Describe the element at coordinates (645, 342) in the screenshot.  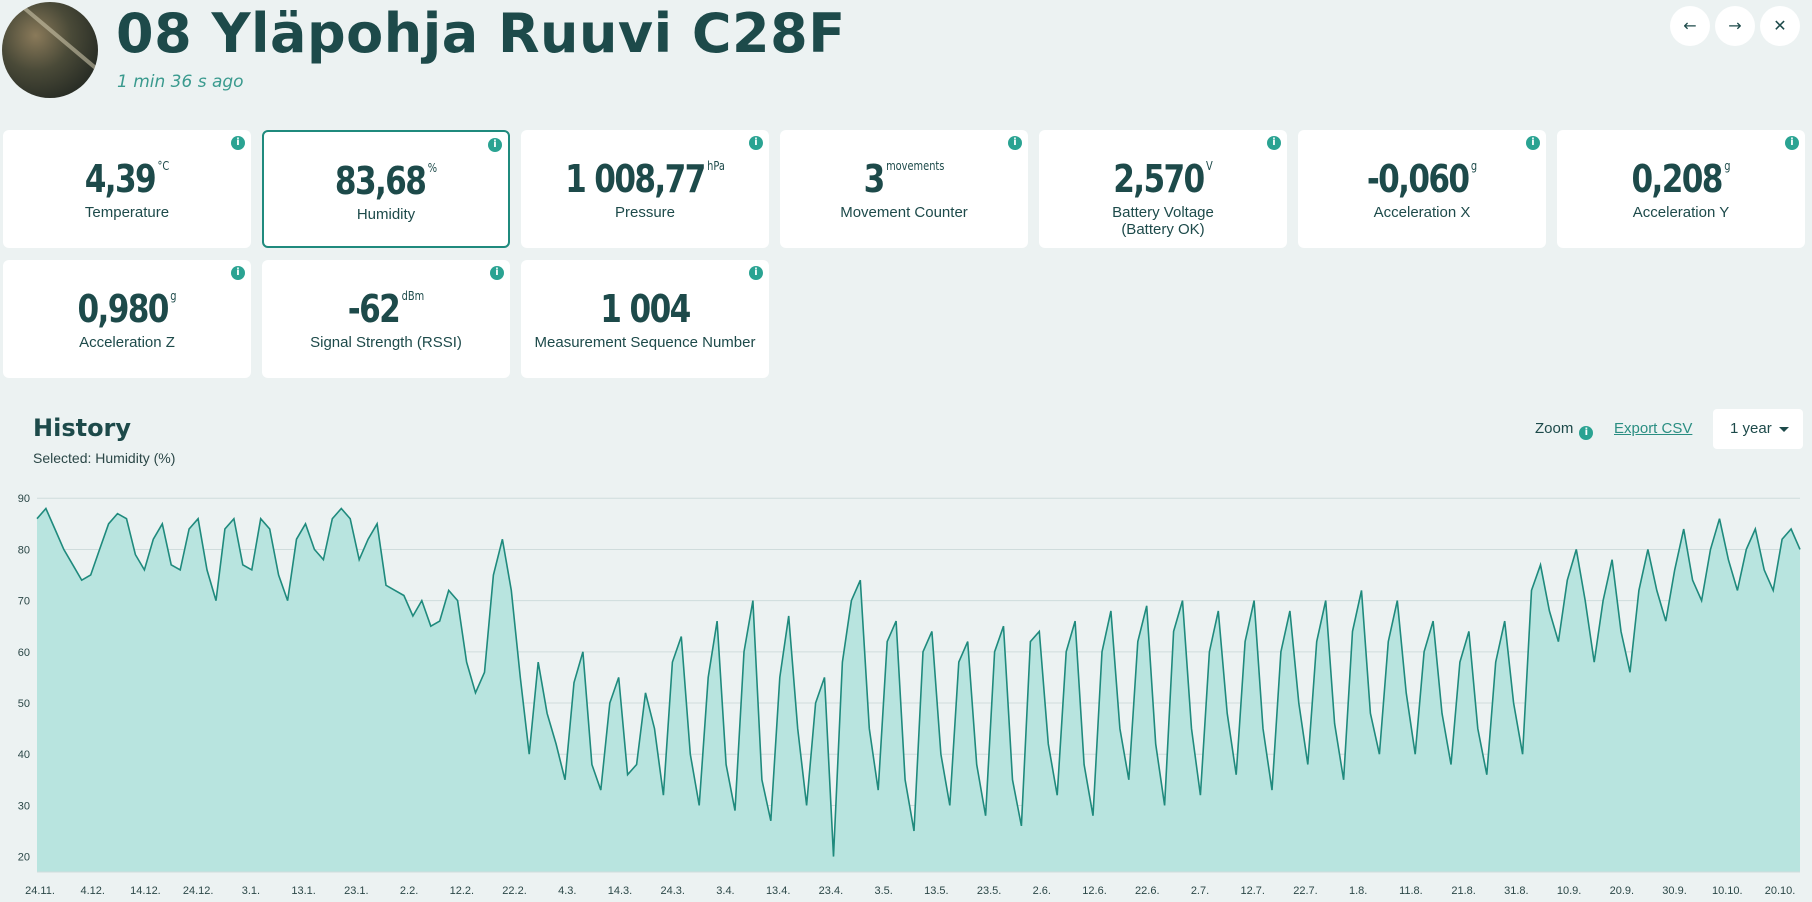
I see `card-label: Measurement Sequence Number` at that location.